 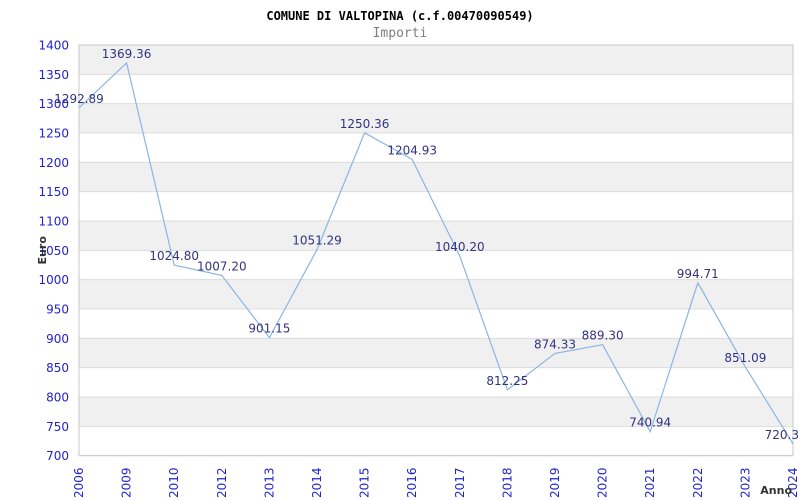 I want to click on y-tick-label: 1300, so click(x=53, y=104).